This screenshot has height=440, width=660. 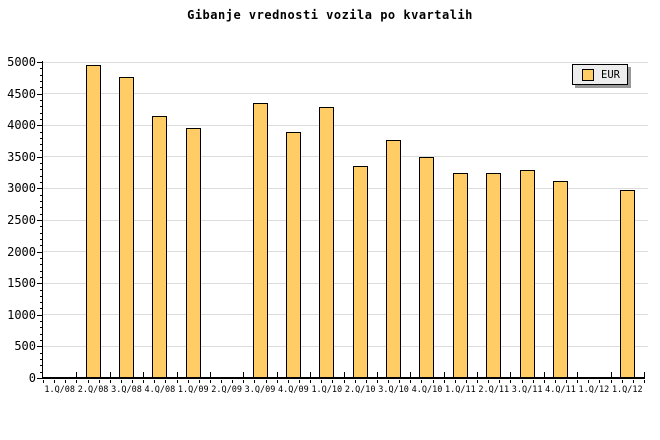 What do you see at coordinates (560, 390) in the screenshot?
I see `x-tick-label: 4.Q/11` at bounding box center [560, 390].